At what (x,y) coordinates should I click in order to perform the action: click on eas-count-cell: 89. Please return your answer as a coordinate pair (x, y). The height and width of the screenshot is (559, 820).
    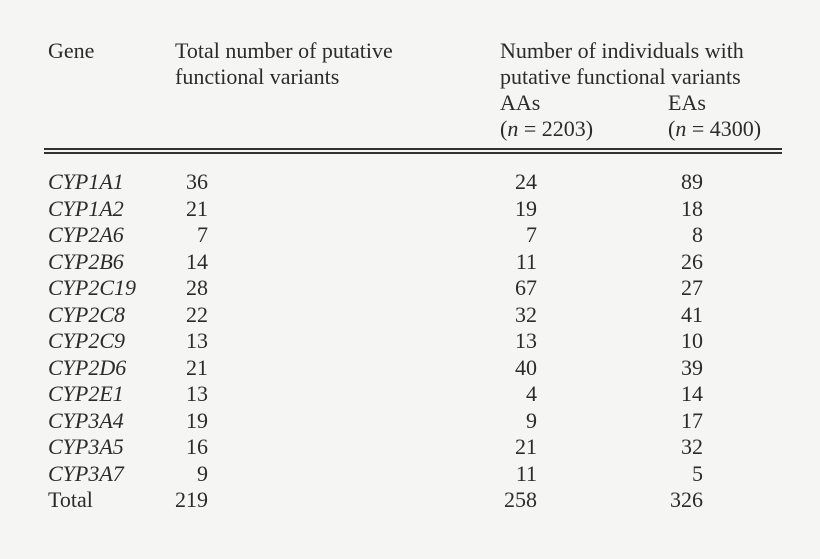
    Looking at the image, I should click on (692, 181).